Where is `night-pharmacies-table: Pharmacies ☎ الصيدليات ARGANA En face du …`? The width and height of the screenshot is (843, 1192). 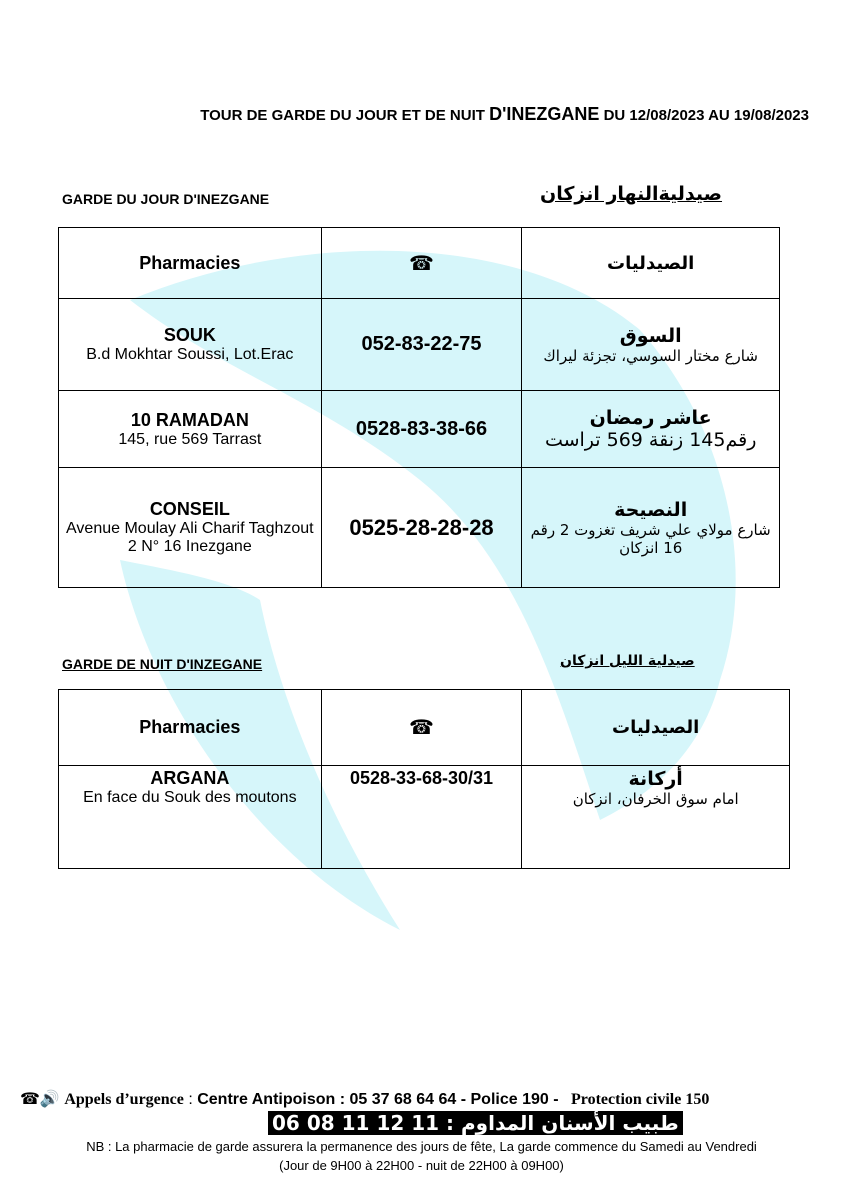
night-pharmacies-table: Pharmacies ☎ الصيدليات ARGANA En face du … is located at coordinates (424, 779).